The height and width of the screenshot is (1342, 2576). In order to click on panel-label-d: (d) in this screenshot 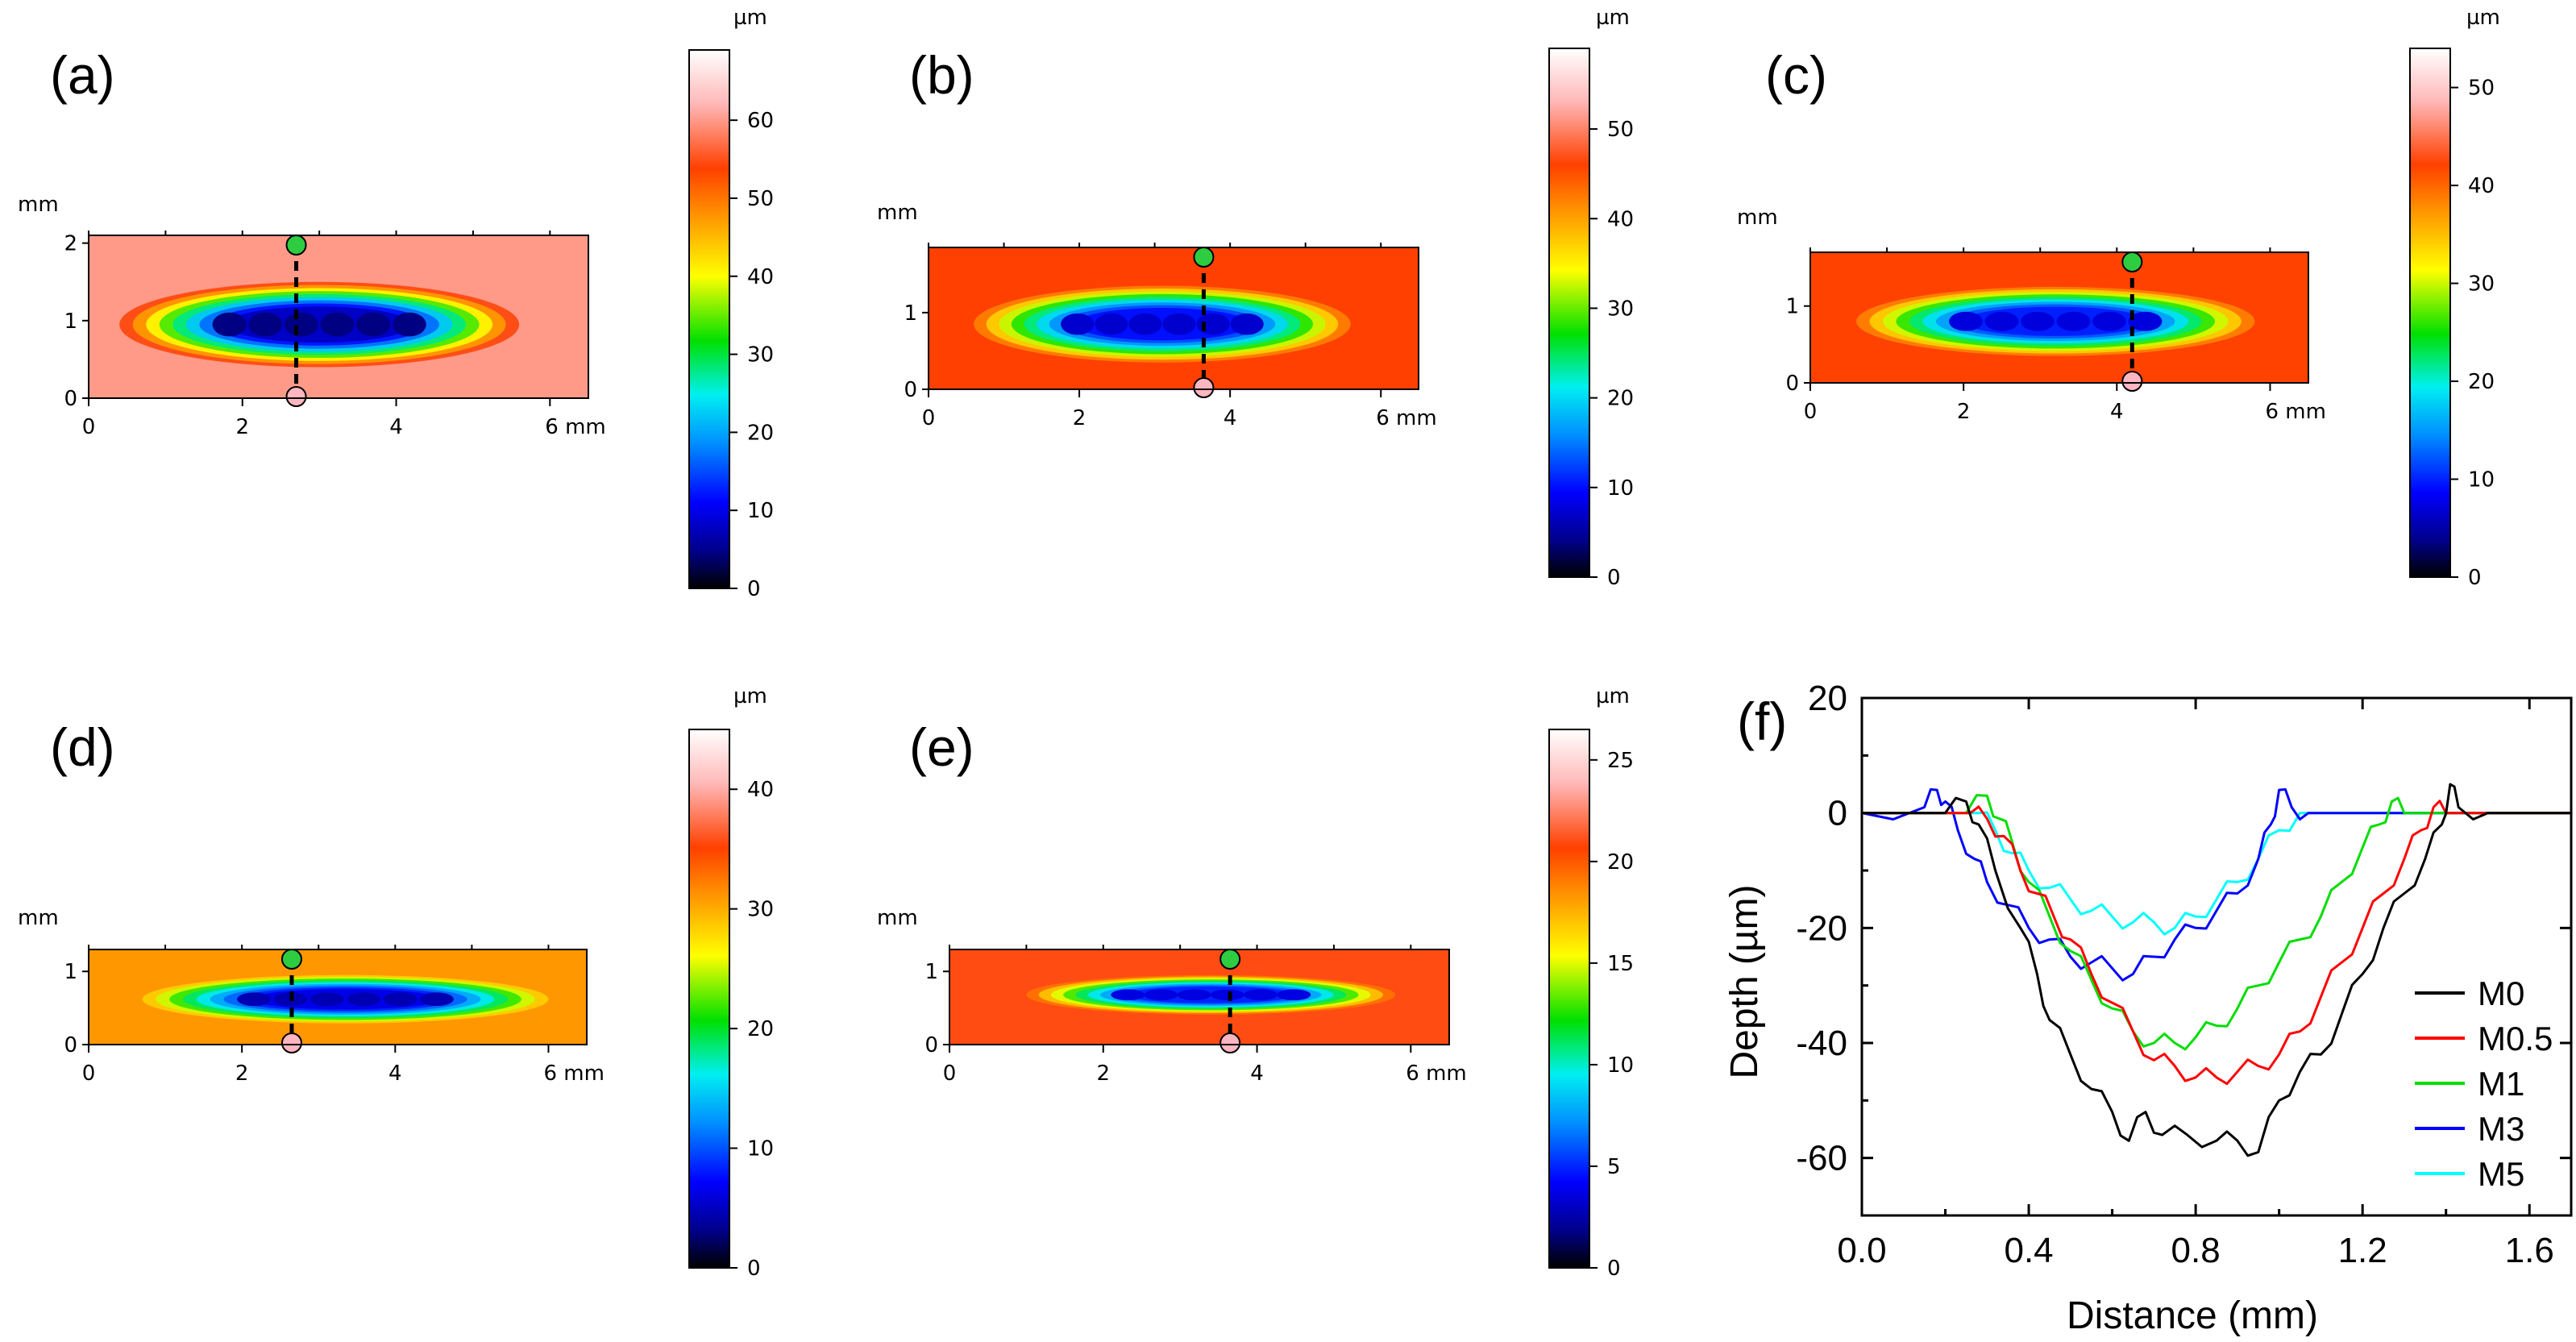, I will do `click(82, 747)`.